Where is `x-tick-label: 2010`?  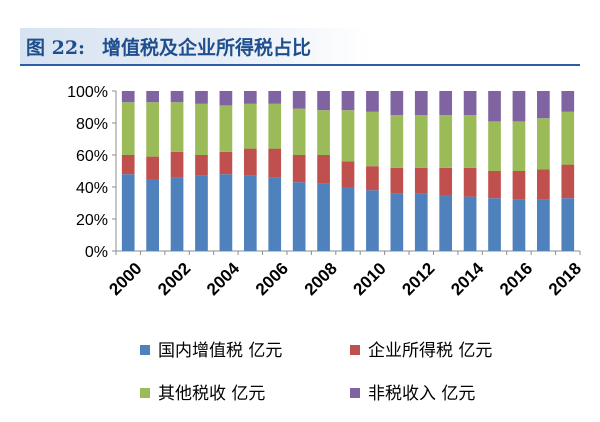 x-tick-label: 2010 is located at coordinates (370, 279).